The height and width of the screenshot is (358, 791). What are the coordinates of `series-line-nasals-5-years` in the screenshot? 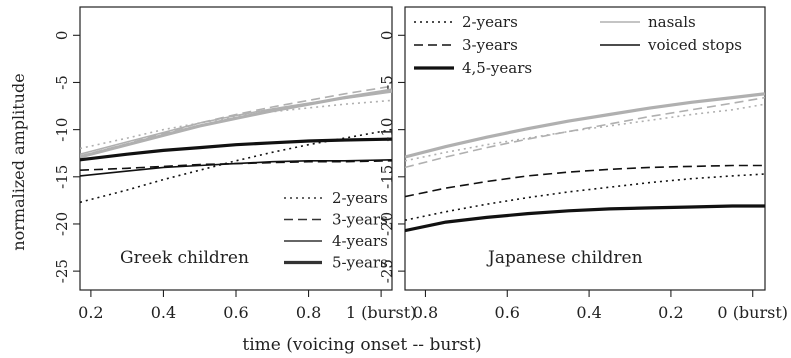 It's located at (236, 123).